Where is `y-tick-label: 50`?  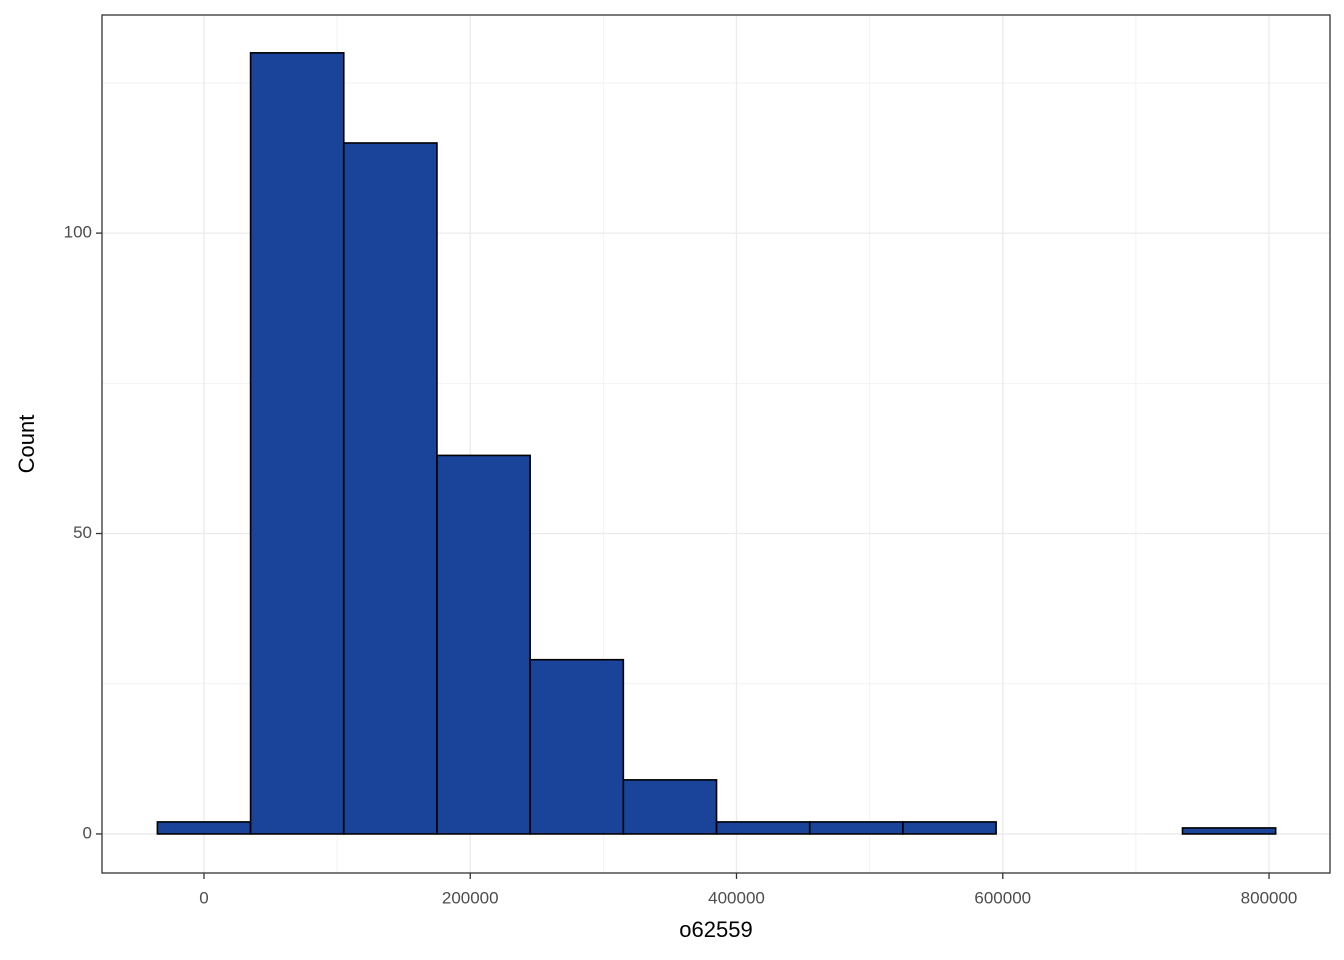 y-tick-label: 50 is located at coordinates (82, 532).